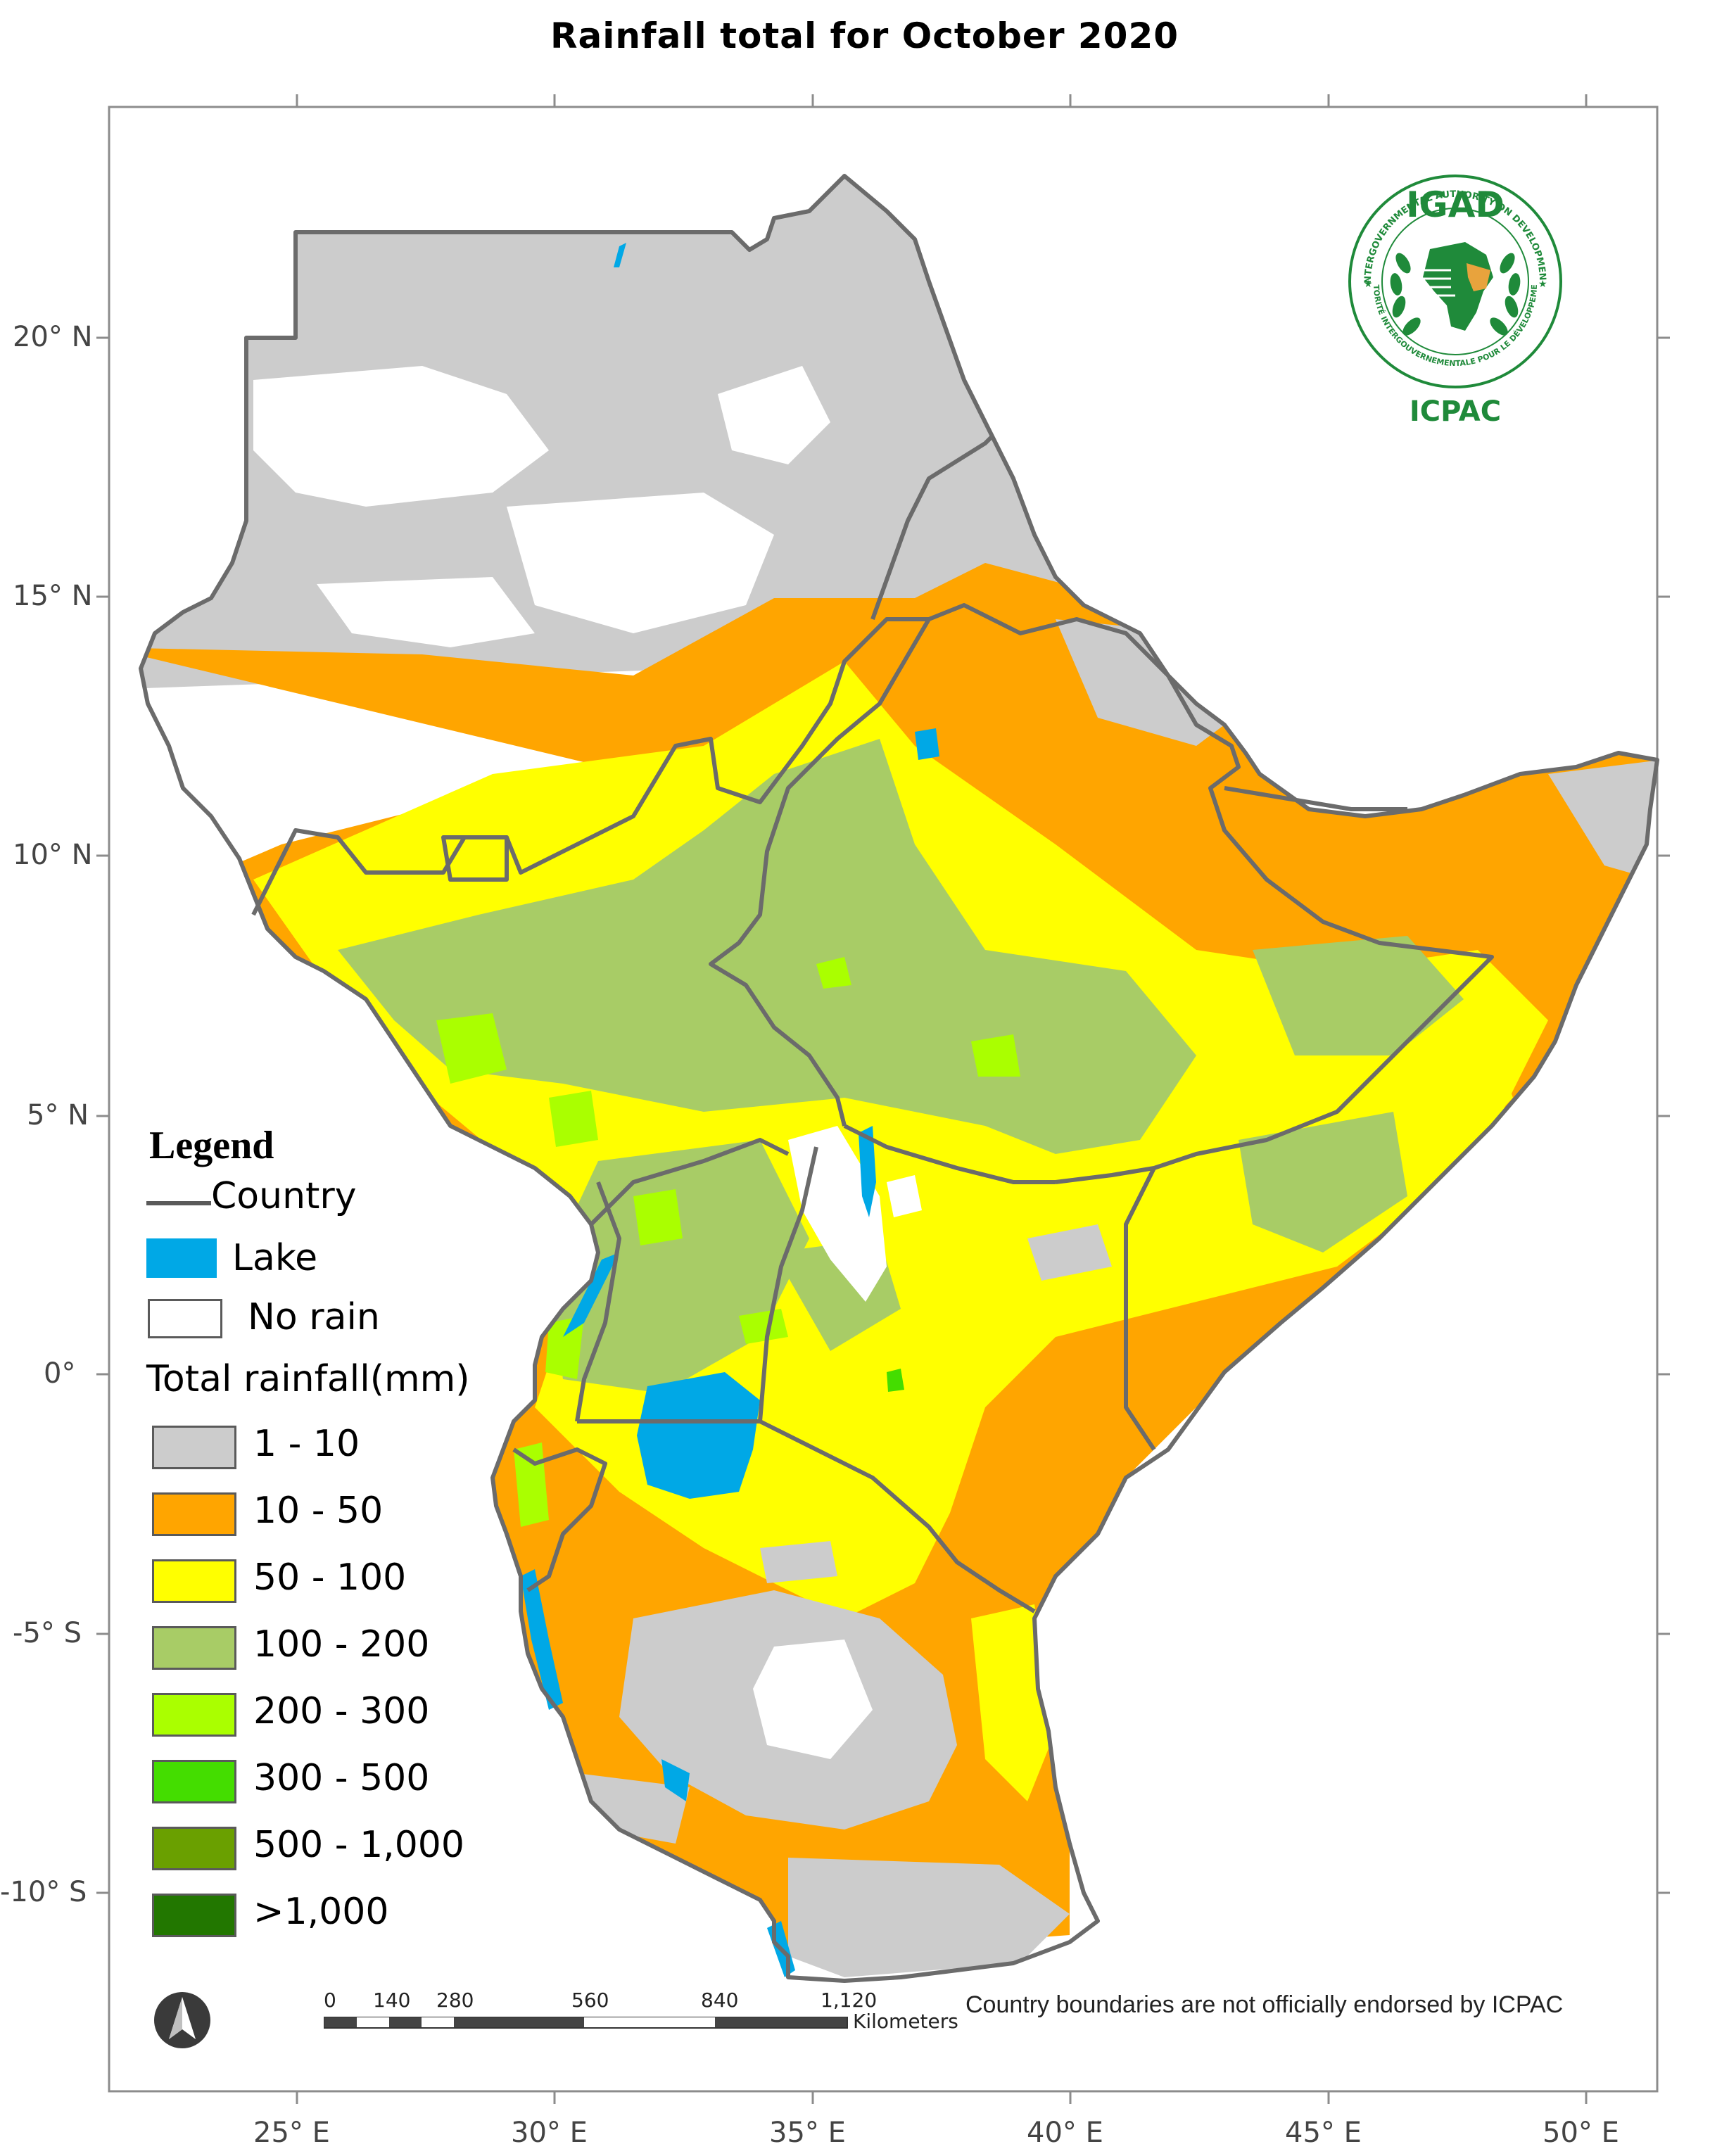  What do you see at coordinates (1065, 2133) in the screenshot?
I see `x-label-40: 40° E` at bounding box center [1065, 2133].